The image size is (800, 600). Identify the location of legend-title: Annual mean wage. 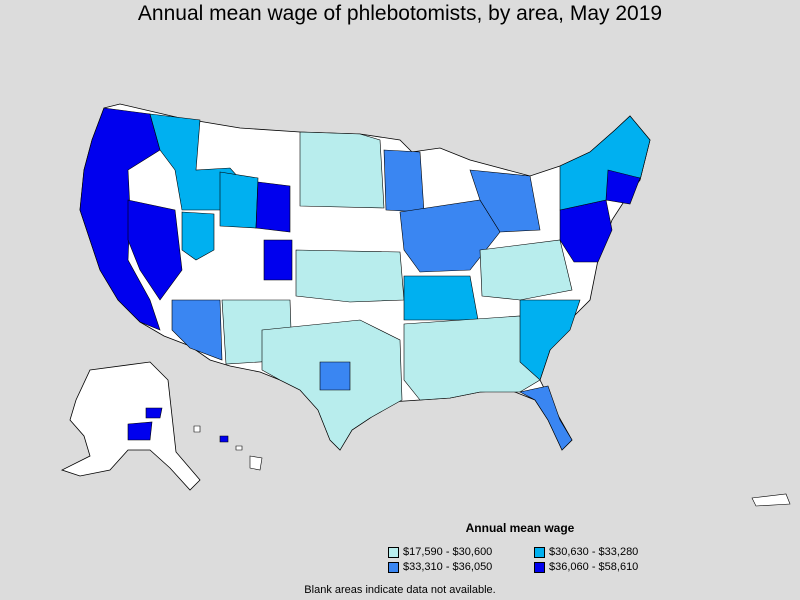
(520, 528).